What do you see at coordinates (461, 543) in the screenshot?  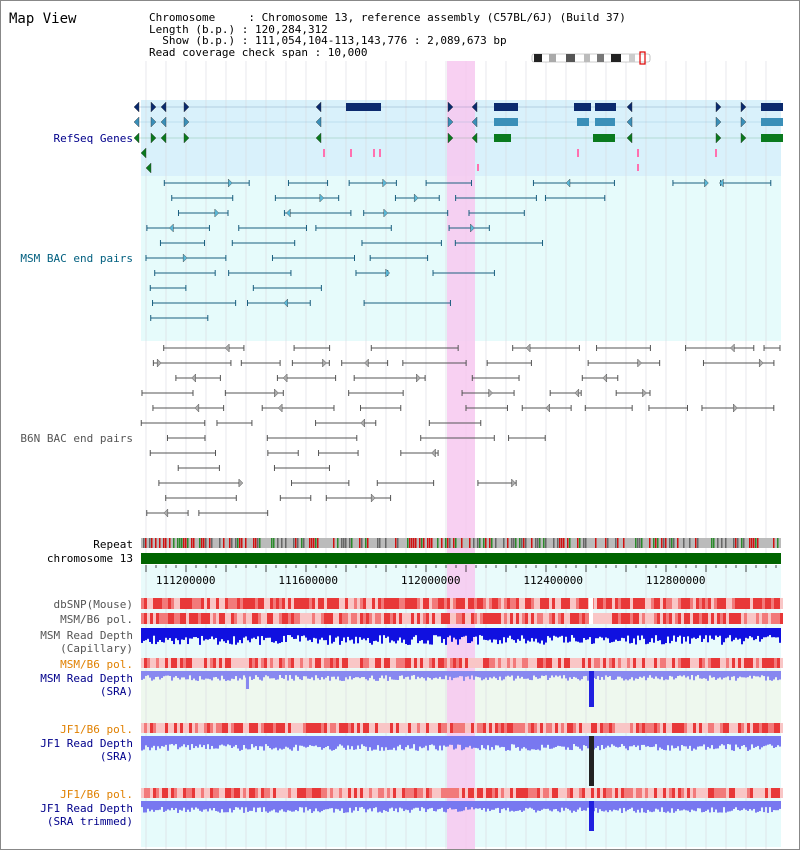 I see `repeat-track` at bounding box center [461, 543].